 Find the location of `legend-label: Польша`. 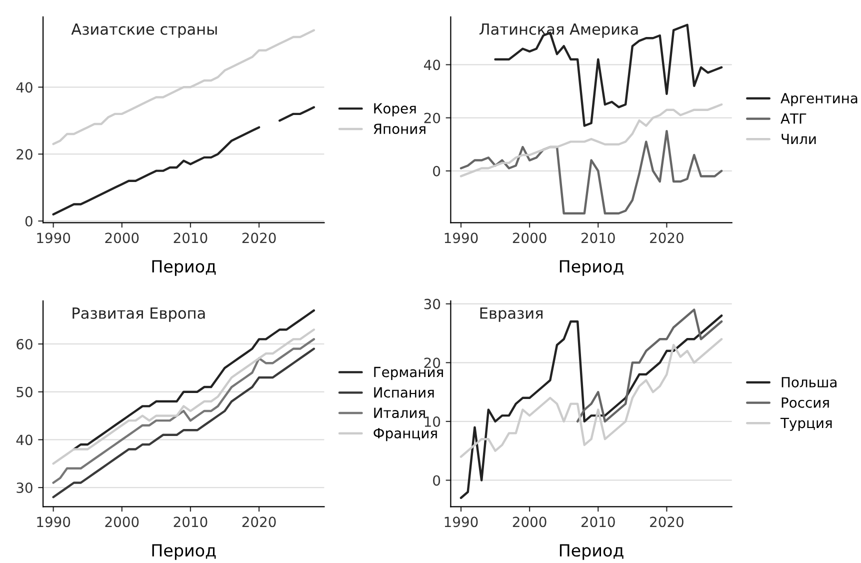

legend-label: Польша is located at coordinates (809, 382).